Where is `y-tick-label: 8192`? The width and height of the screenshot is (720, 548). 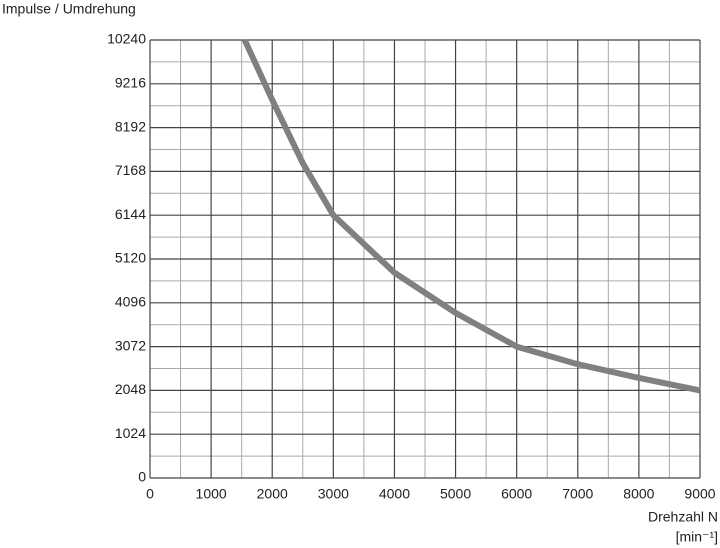
y-tick-label: 8192 is located at coordinates (130, 126).